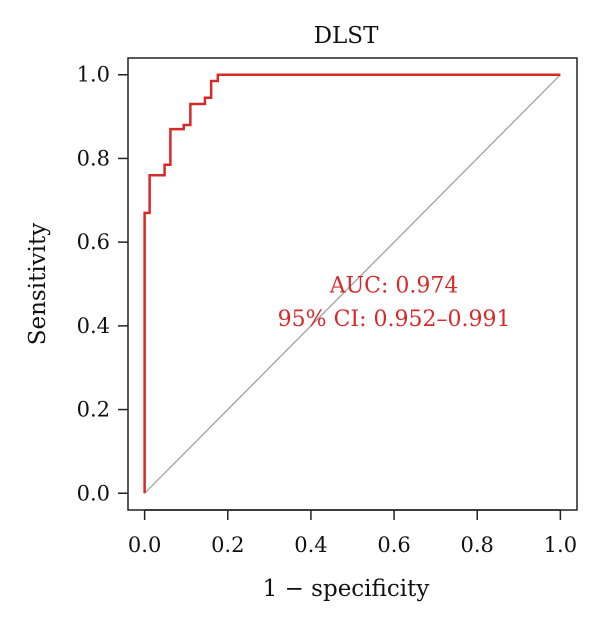 The image size is (600, 624). I want to click on x-axis: 0.0 0.2 0.4 0.6 0.8 1.0, so click(352, 533).